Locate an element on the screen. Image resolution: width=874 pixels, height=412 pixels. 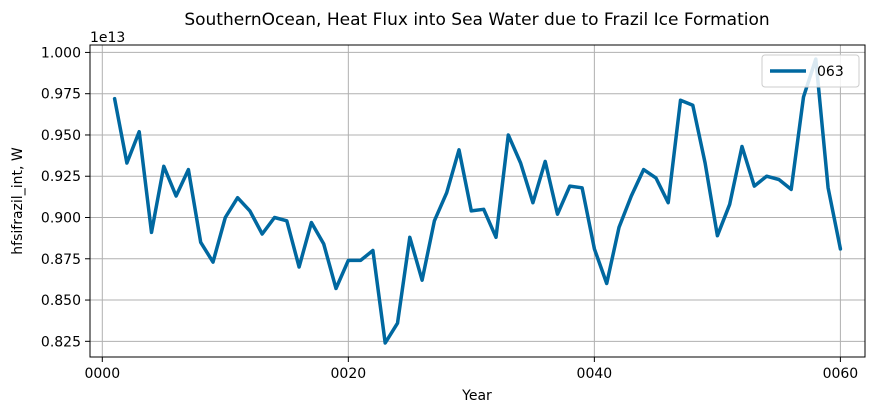
x-axis-label: Year is located at coordinates (476, 396).